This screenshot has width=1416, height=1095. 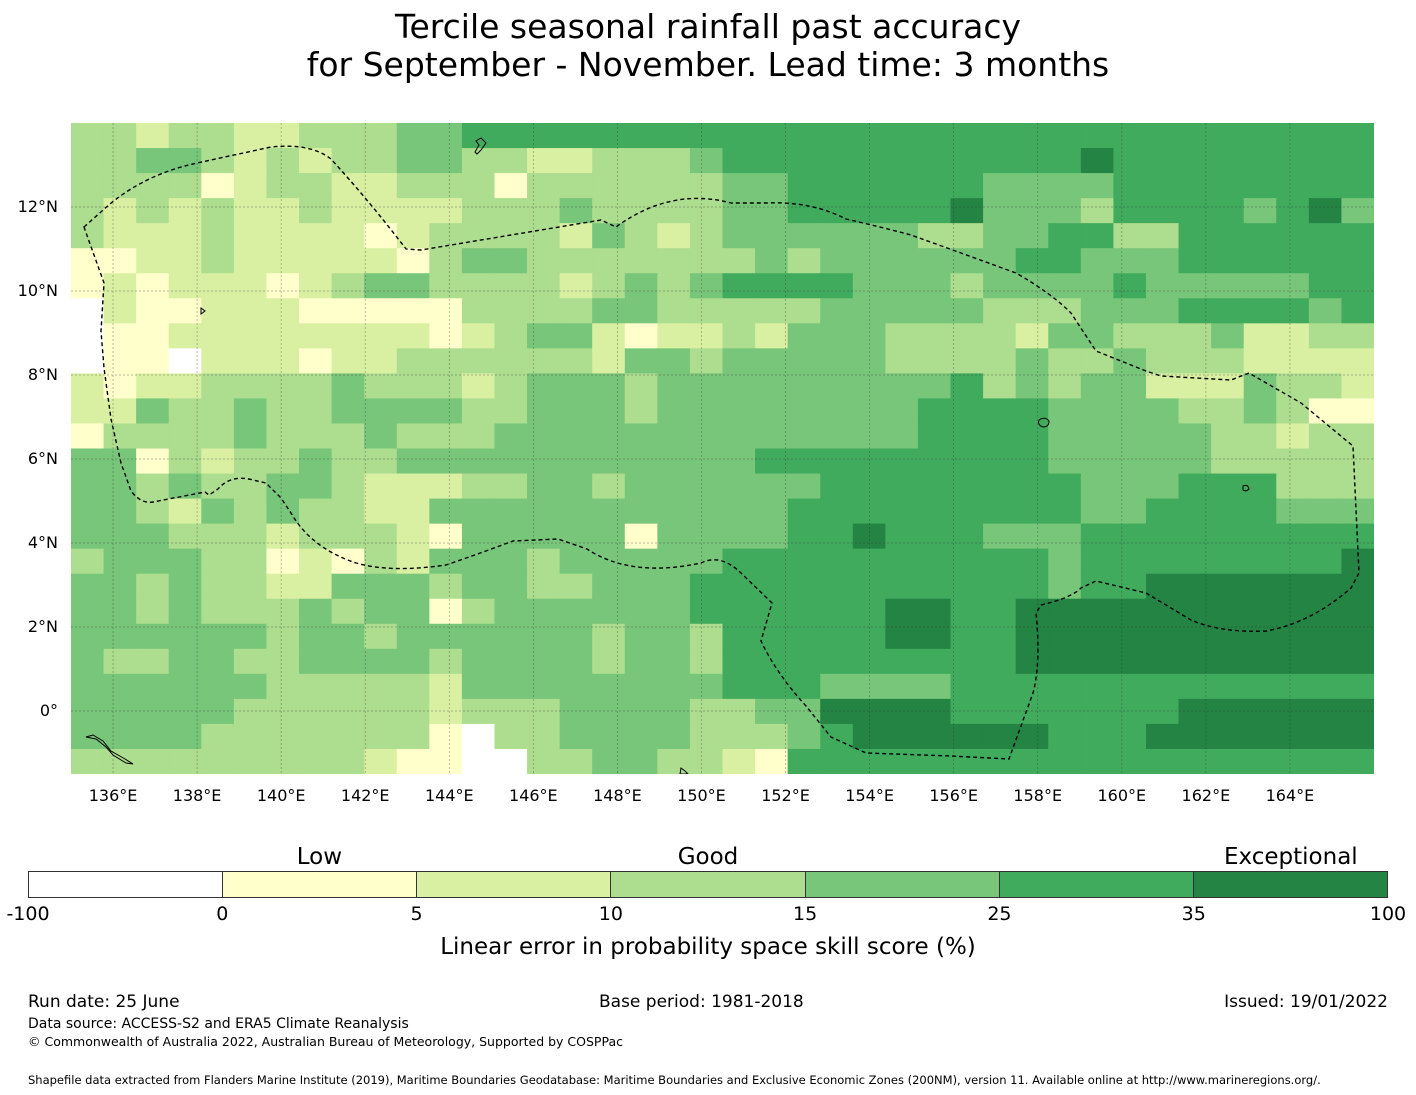 What do you see at coordinates (785, 795) in the screenshot?
I see `longitude-label: 152°E` at bounding box center [785, 795].